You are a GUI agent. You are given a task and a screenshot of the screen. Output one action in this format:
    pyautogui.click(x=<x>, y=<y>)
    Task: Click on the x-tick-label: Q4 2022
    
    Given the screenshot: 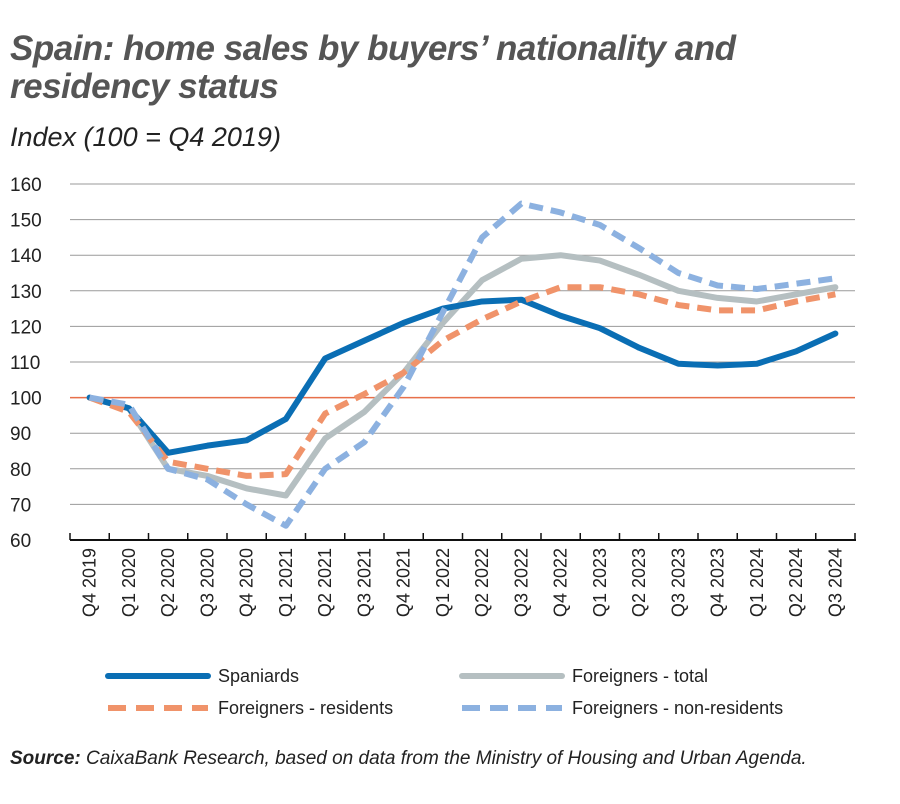 What is the action you would take?
    pyautogui.click(x=561, y=582)
    